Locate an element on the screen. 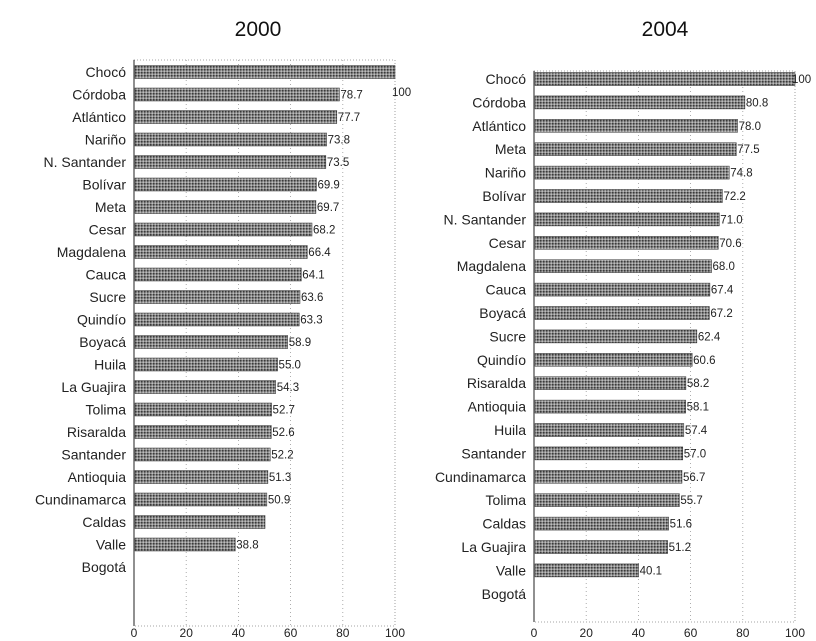  value-label: 63.3 is located at coordinates (311, 321).